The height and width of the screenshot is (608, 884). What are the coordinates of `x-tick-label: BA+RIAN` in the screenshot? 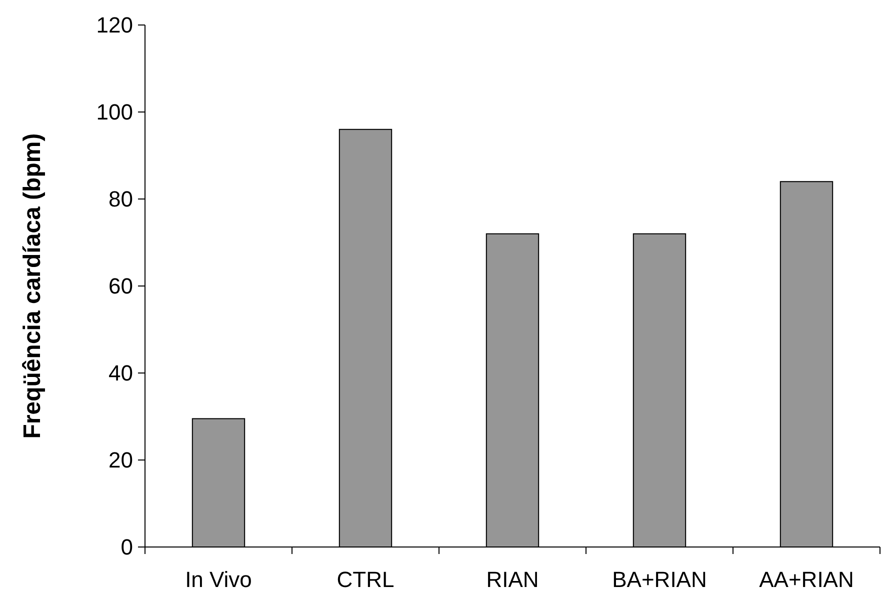 It's located at (659, 579).